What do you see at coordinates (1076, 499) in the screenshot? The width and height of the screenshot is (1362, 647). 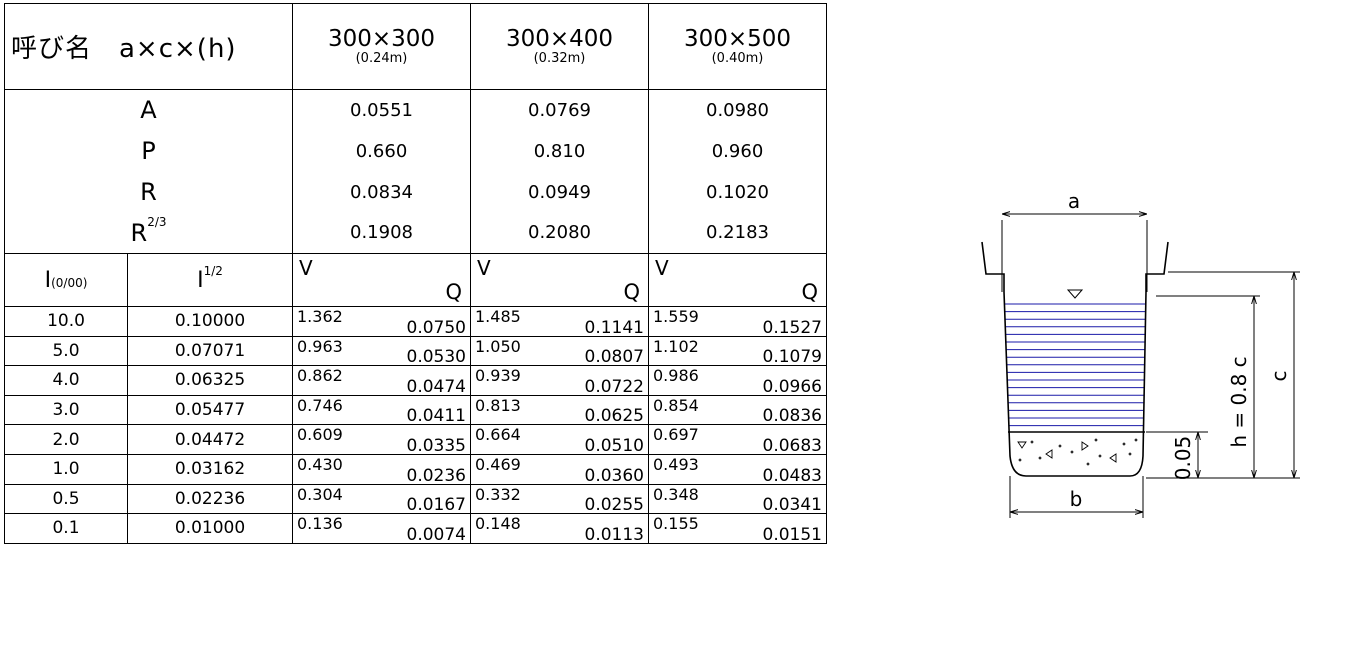 I see `dimension-b-label: b` at bounding box center [1076, 499].